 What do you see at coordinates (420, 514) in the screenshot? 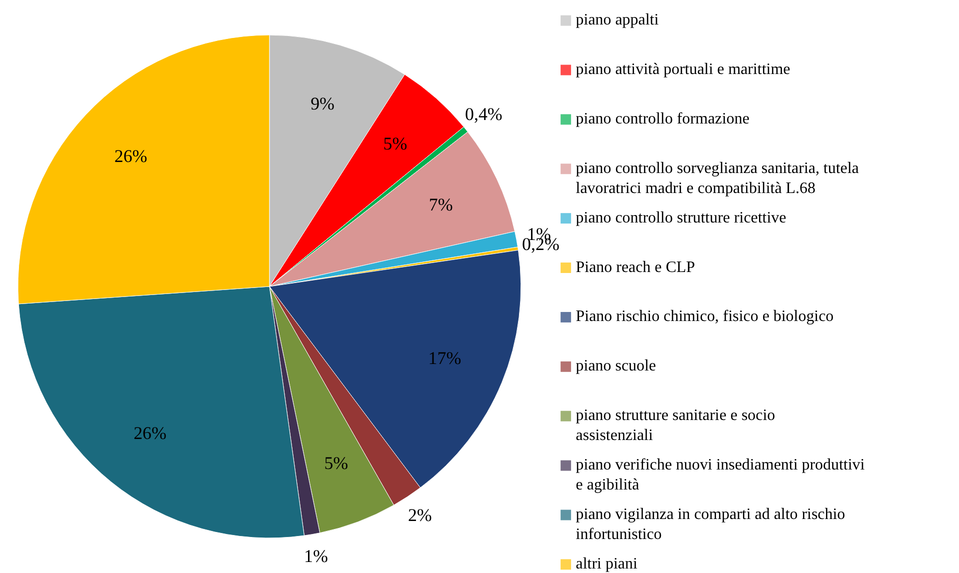
I see `data-label: 2%` at bounding box center [420, 514].